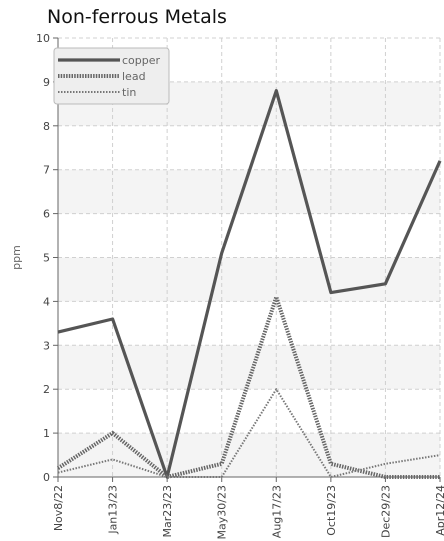 Image resolution: width=444 pixels, height=541 pixels. What do you see at coordinates (134, 76) in the screenshot?
I see `legend-label-lead: lead` at bounding box center [134, 76].